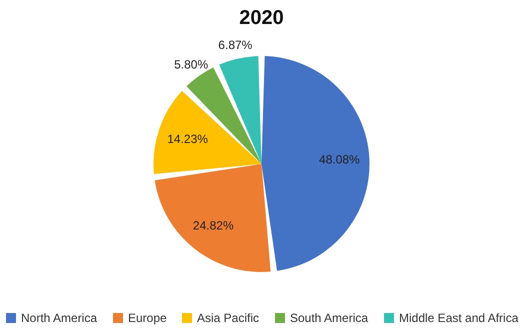  I want to click on data-label: 6.87%, so click(235, 45).